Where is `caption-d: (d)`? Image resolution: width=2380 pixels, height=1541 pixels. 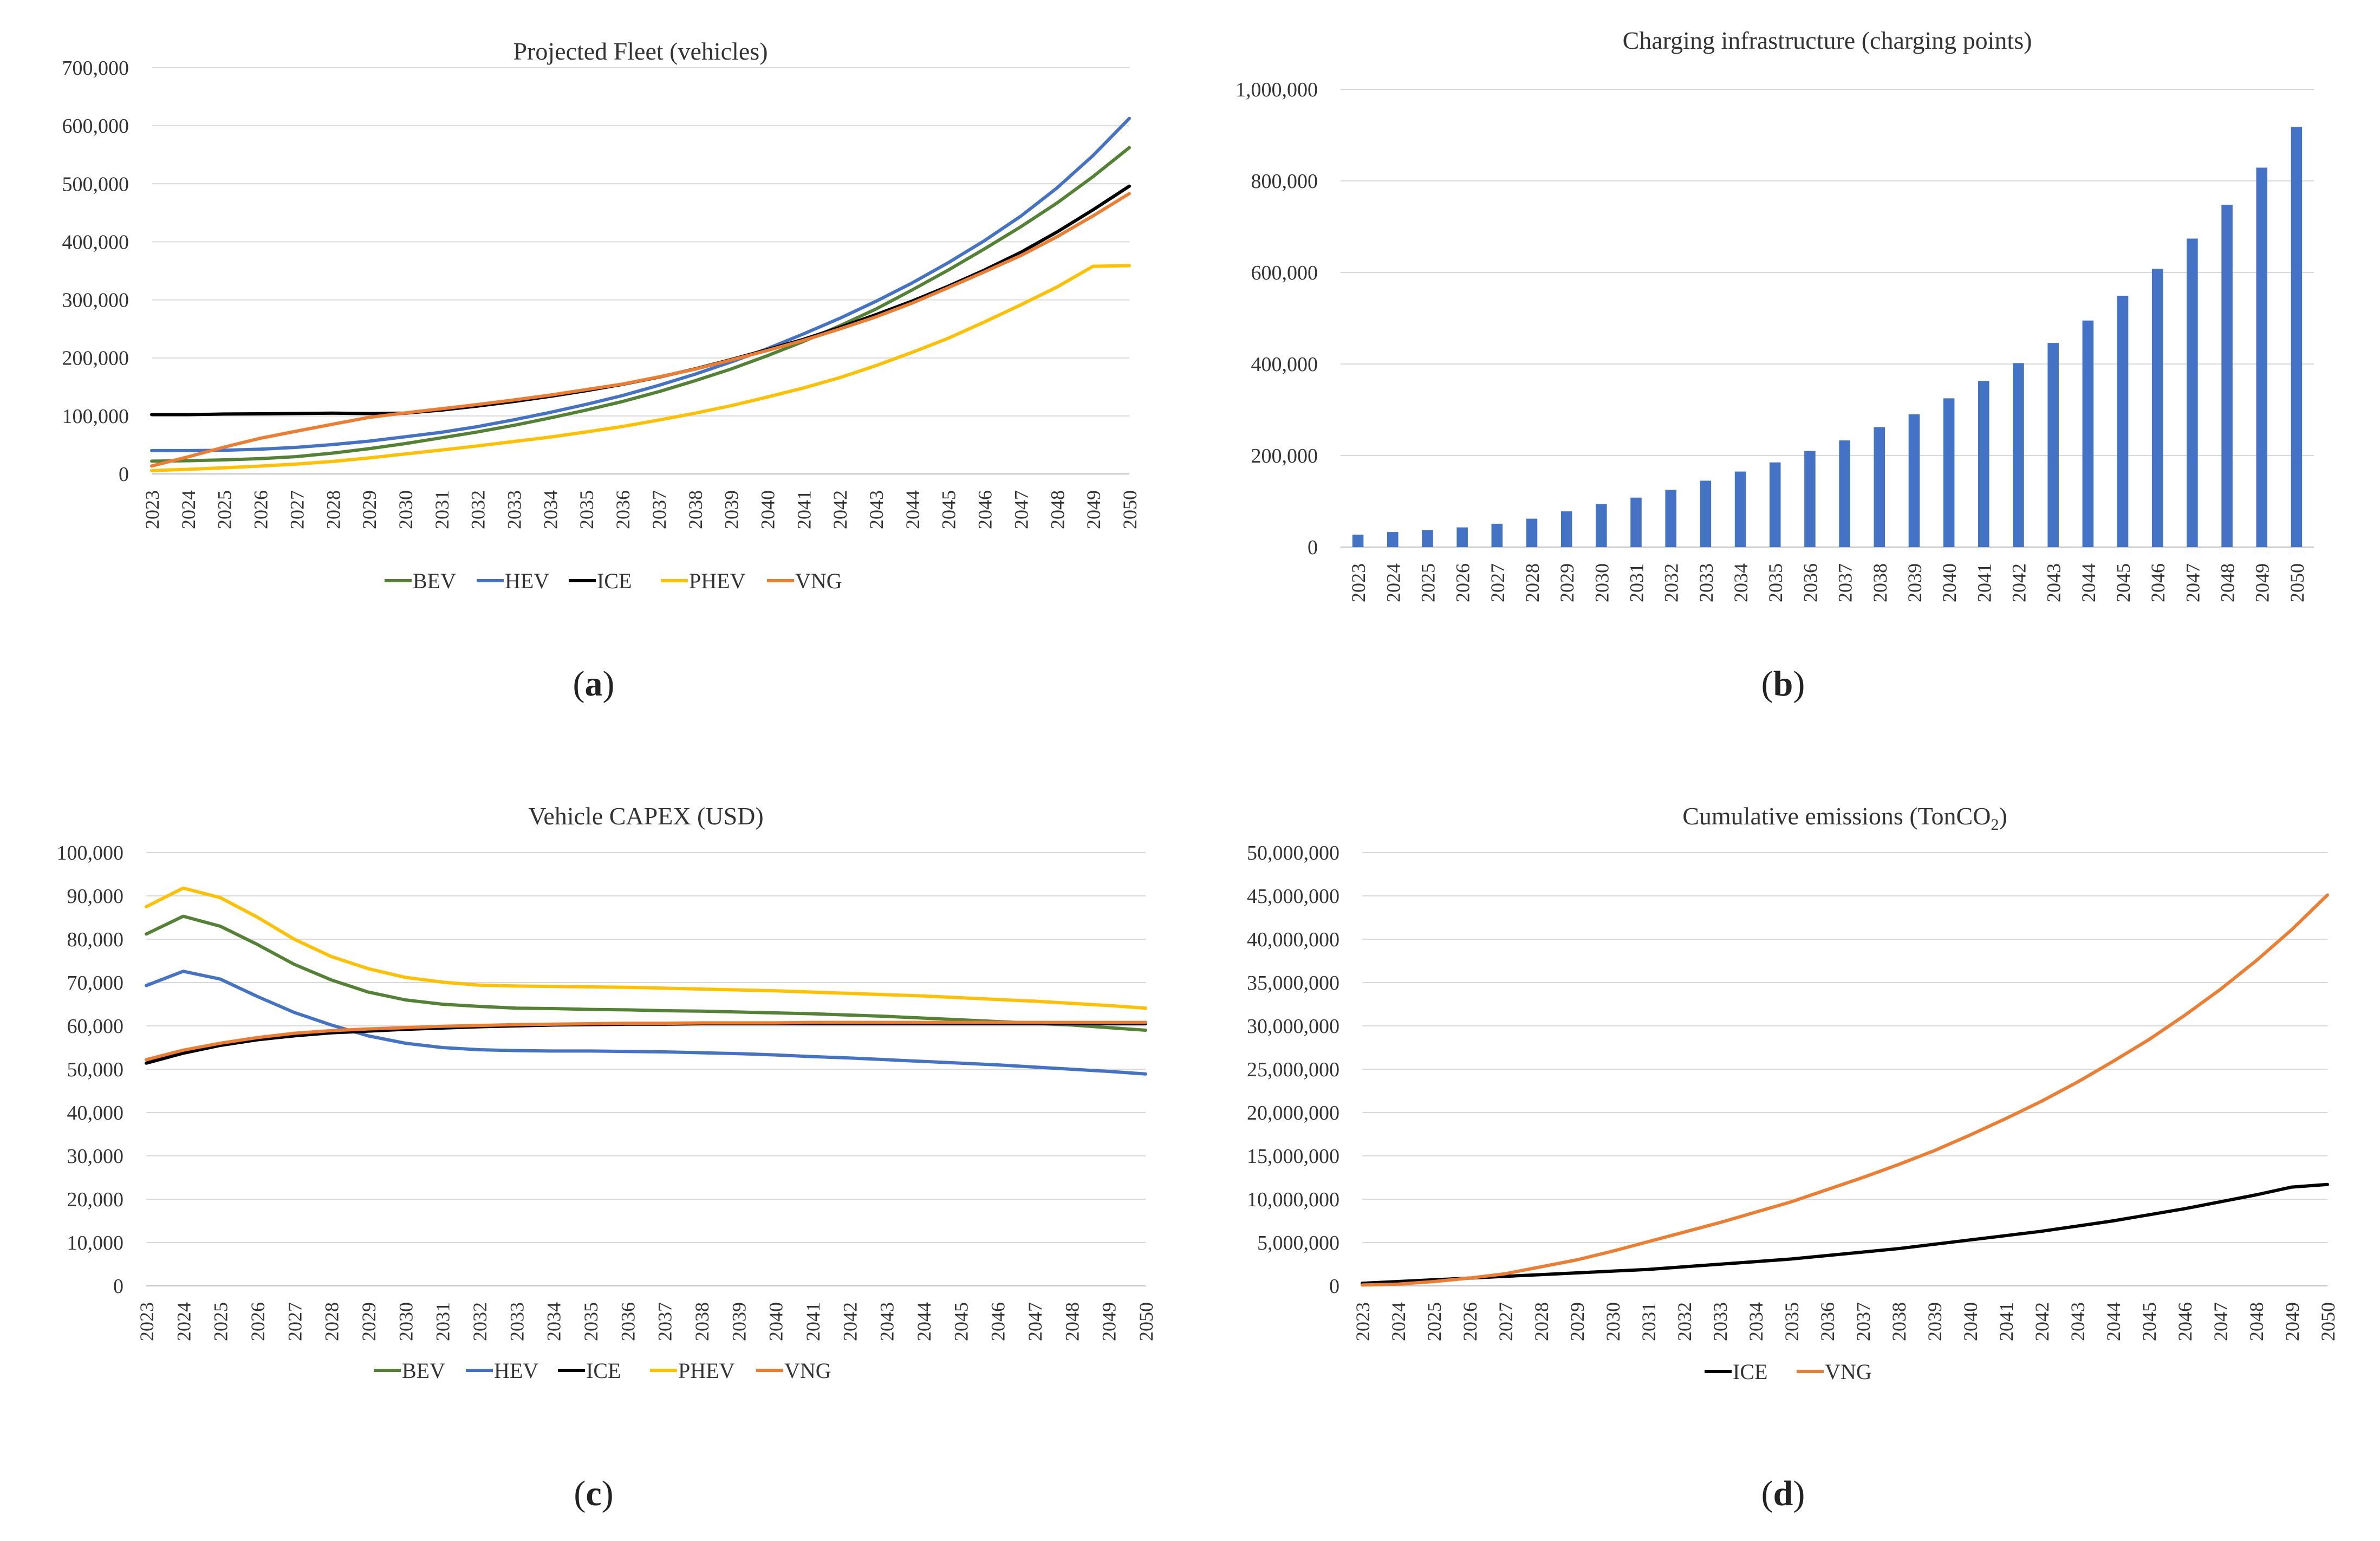 caption-d: (d) is located at coordinates (1783, 1493).